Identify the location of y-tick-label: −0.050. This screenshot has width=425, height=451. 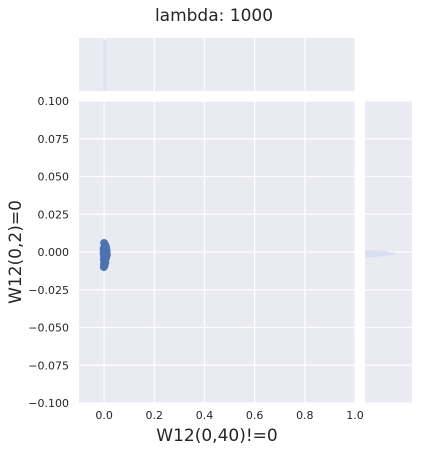
(48, 328).